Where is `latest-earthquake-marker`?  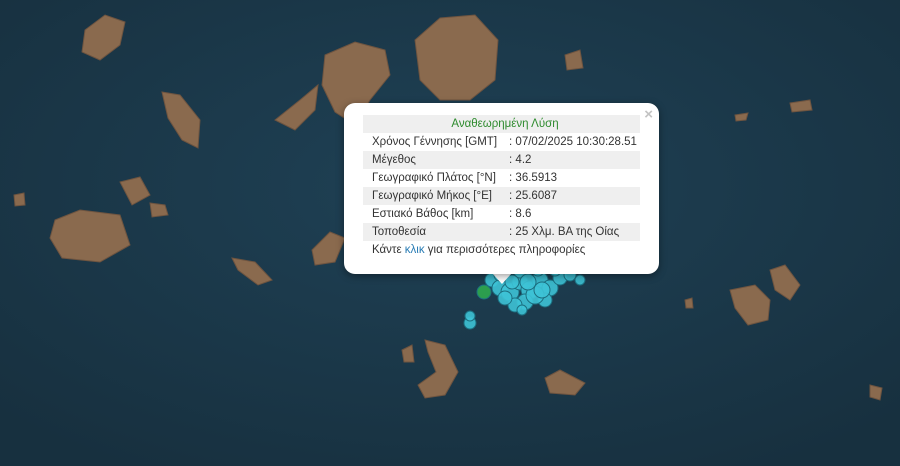 latest-earthquake-marker is located at coordinates (484, 292).